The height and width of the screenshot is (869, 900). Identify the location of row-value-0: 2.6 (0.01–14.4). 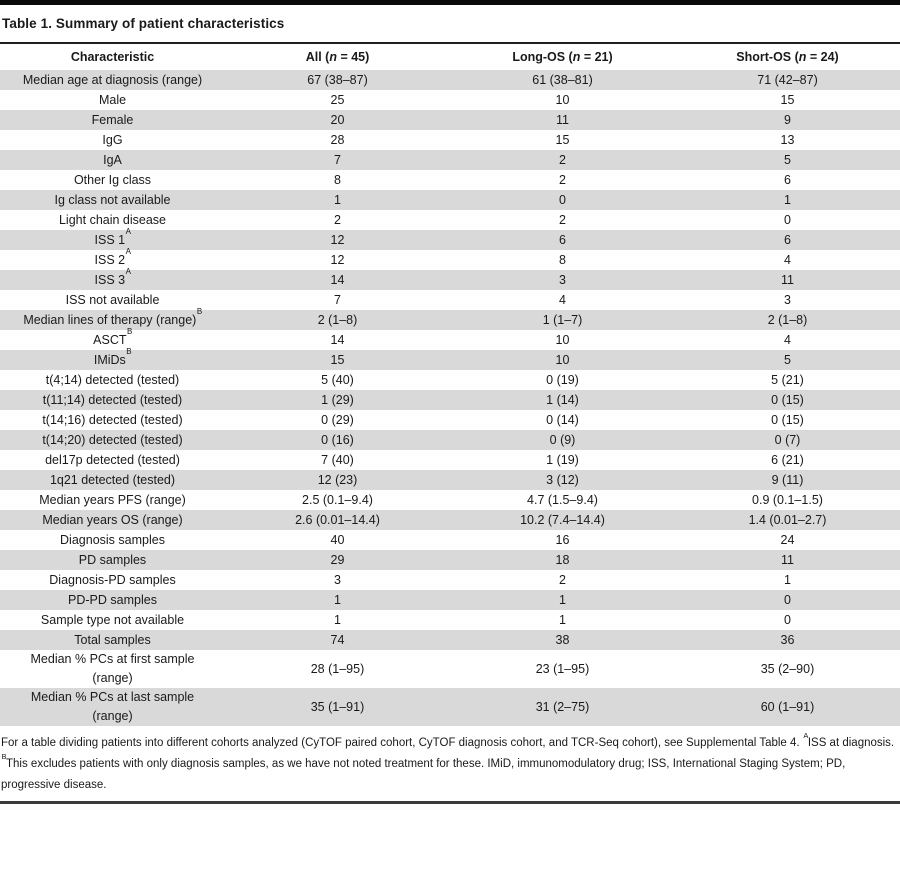
(337, 519).